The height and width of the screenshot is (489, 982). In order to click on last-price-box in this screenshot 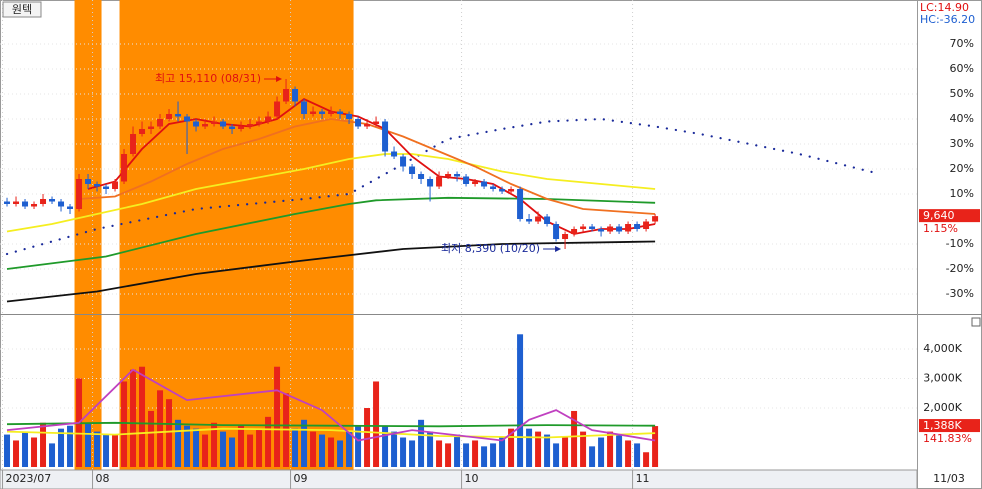, I will do `click(949, 216)`.